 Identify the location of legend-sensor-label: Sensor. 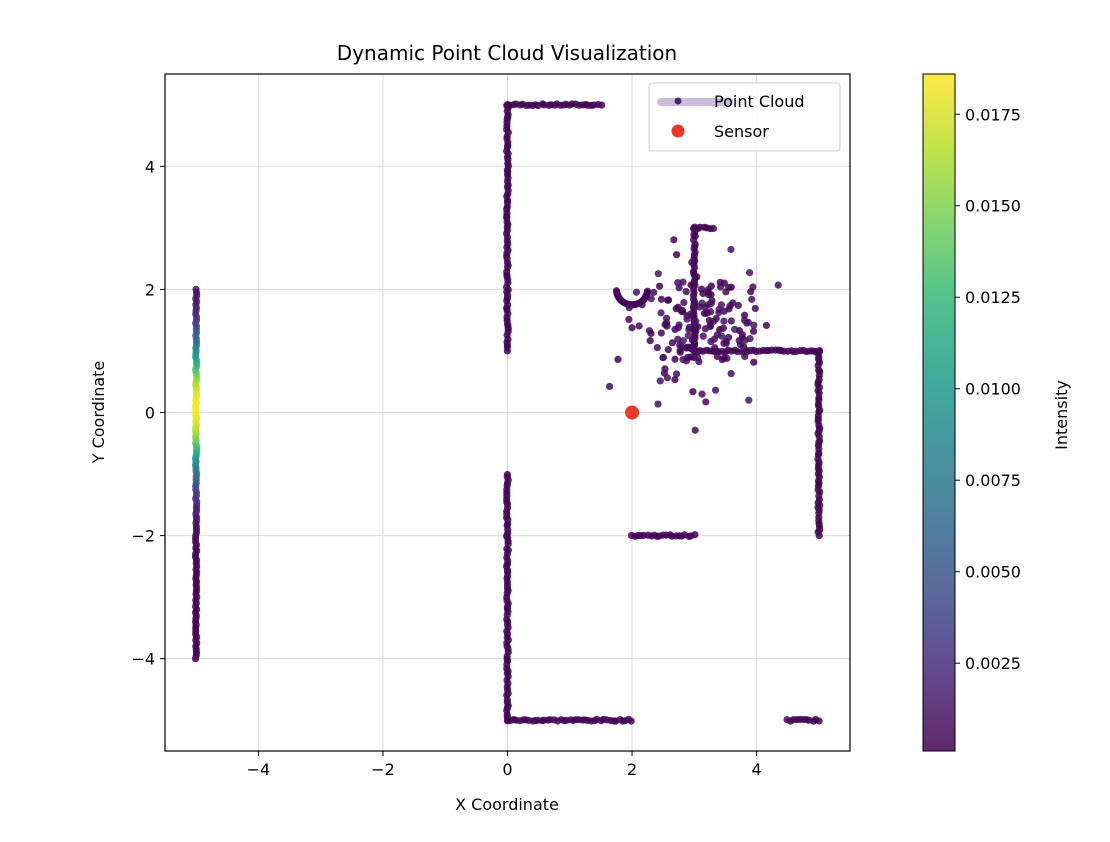
(741, 131).